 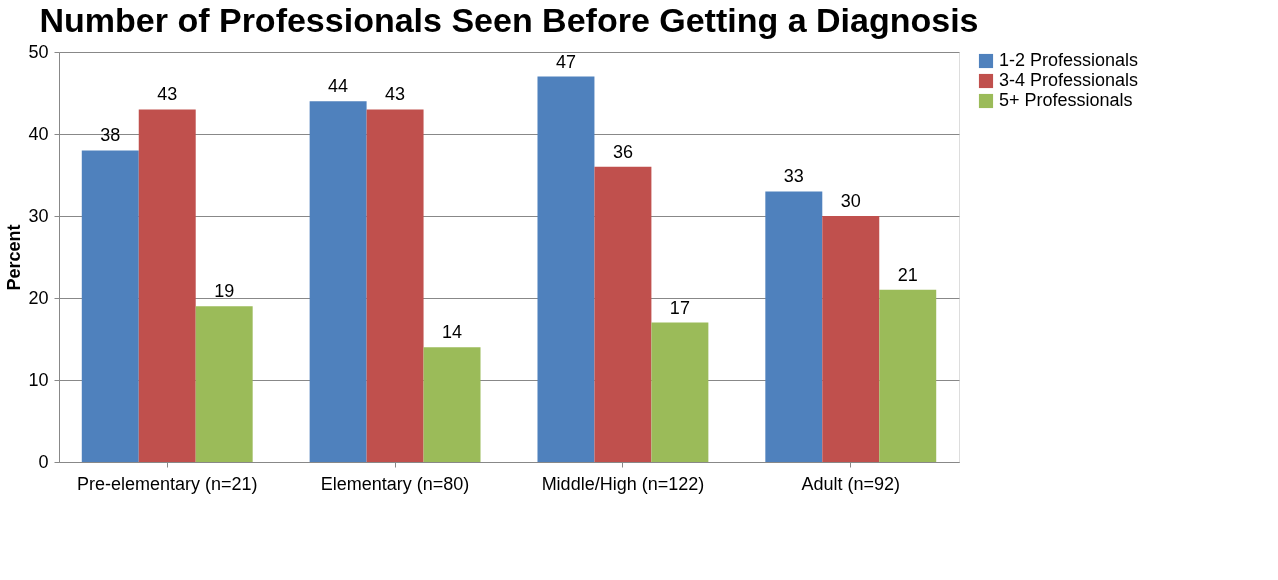 I want to click on data-label: 33, so click(x=793, y=176).